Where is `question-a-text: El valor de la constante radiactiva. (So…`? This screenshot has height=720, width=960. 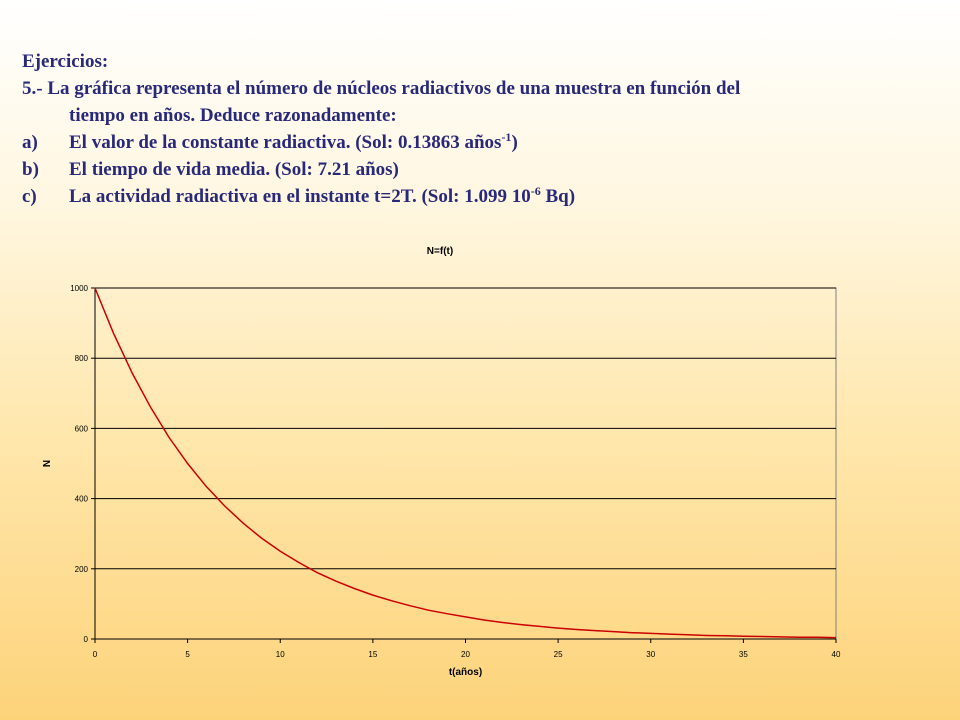
question-a-text: El valor de la constante radiactiva. (So… is located at coordinates (293, 142).